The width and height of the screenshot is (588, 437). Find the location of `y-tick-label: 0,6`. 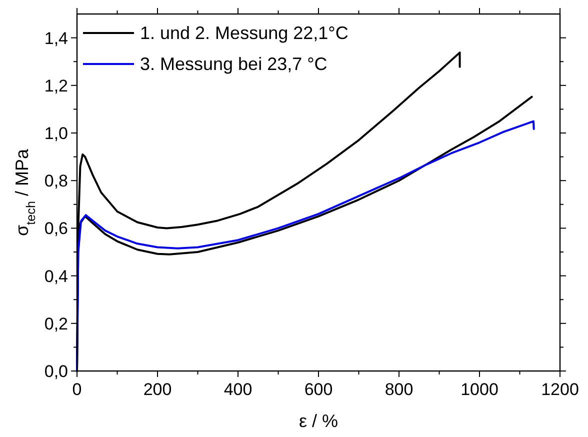

y-tick-label: 0,6 is located at coordinates (56, 228).